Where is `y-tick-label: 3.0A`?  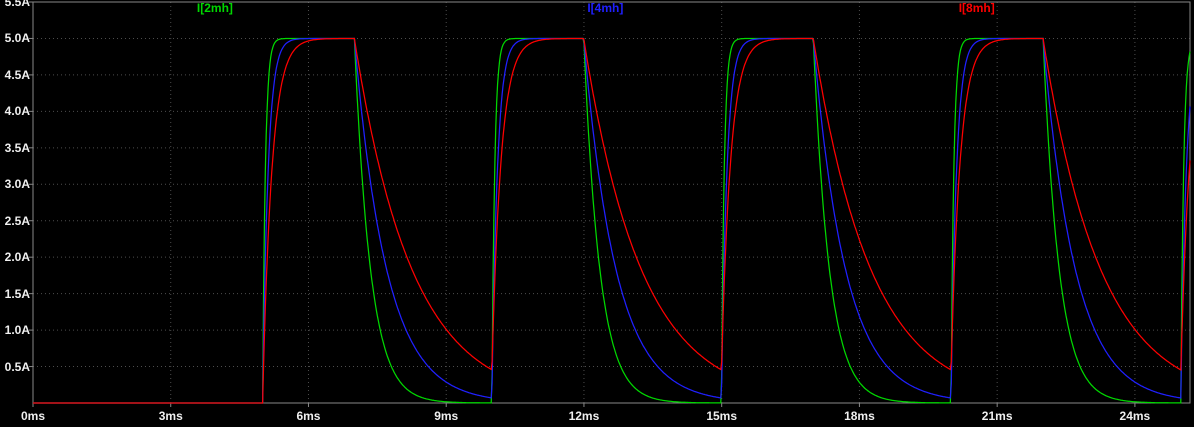
y-tick-label: 3.0A is located at coordinates (17, 184).